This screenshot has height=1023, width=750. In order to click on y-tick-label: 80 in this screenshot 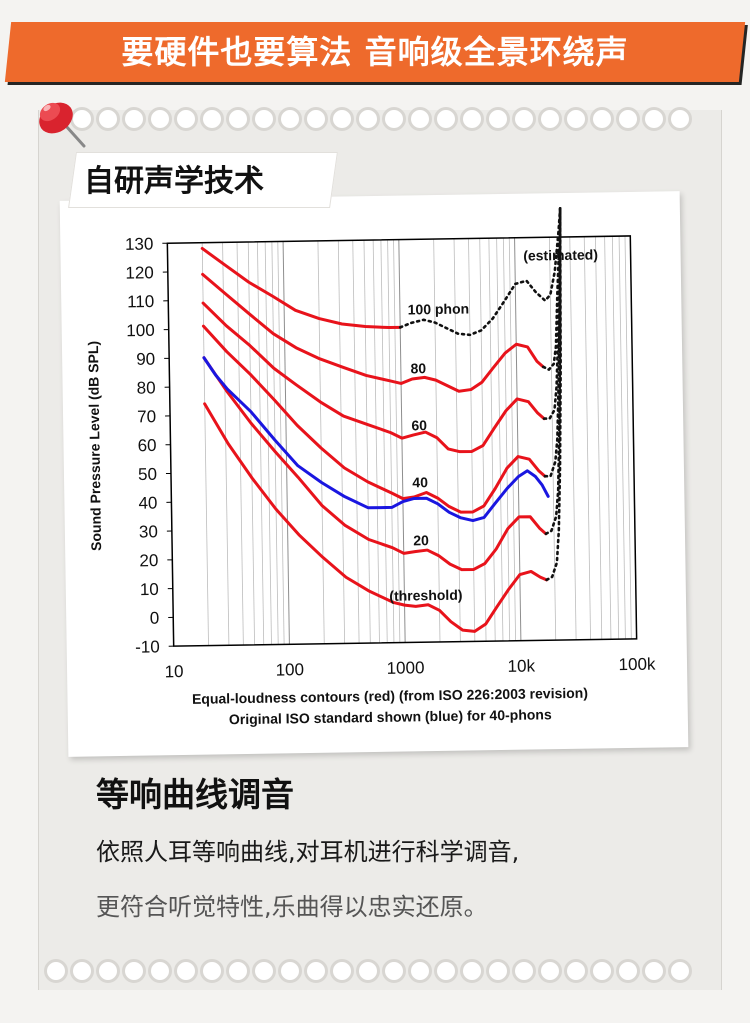, I will do `click(146, 387)`.